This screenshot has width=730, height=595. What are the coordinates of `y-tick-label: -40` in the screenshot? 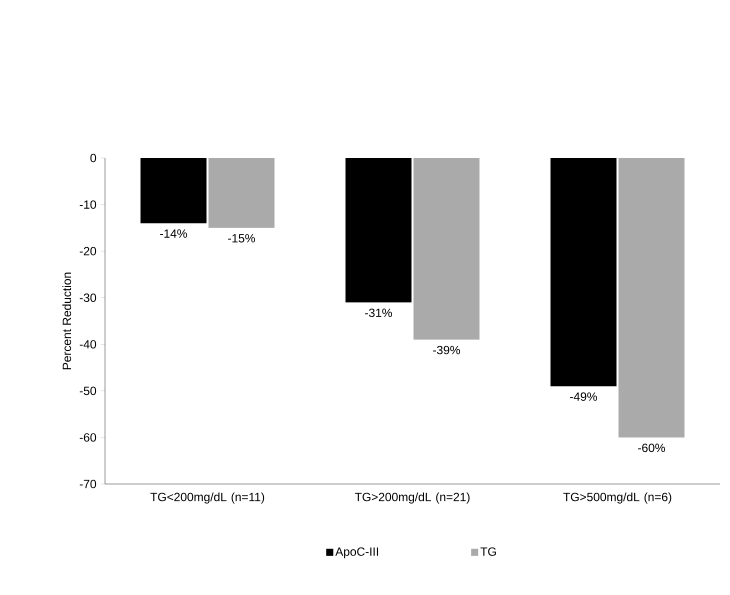 It's located at (88, 344).